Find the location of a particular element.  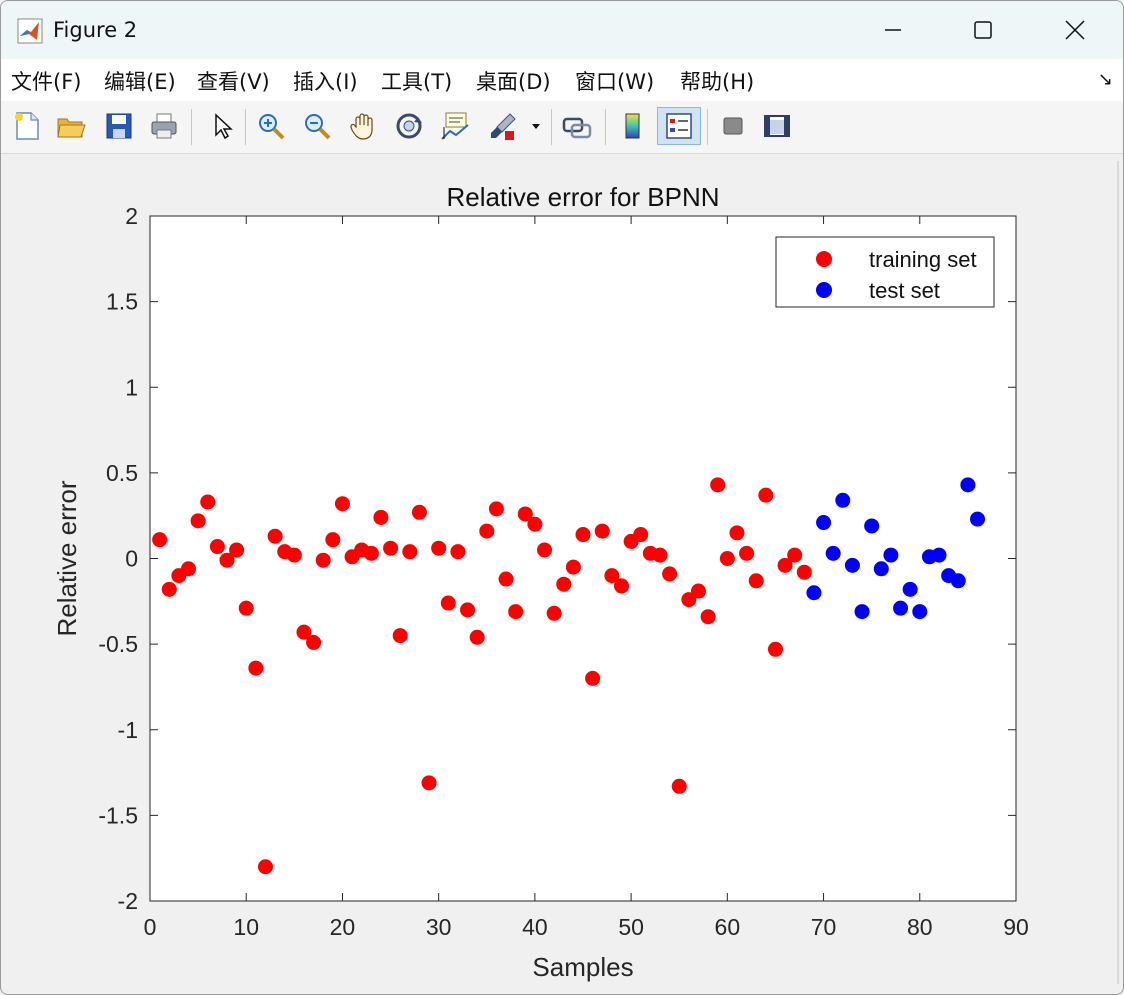

edit-plot-button is located at coordinates (221, 126).